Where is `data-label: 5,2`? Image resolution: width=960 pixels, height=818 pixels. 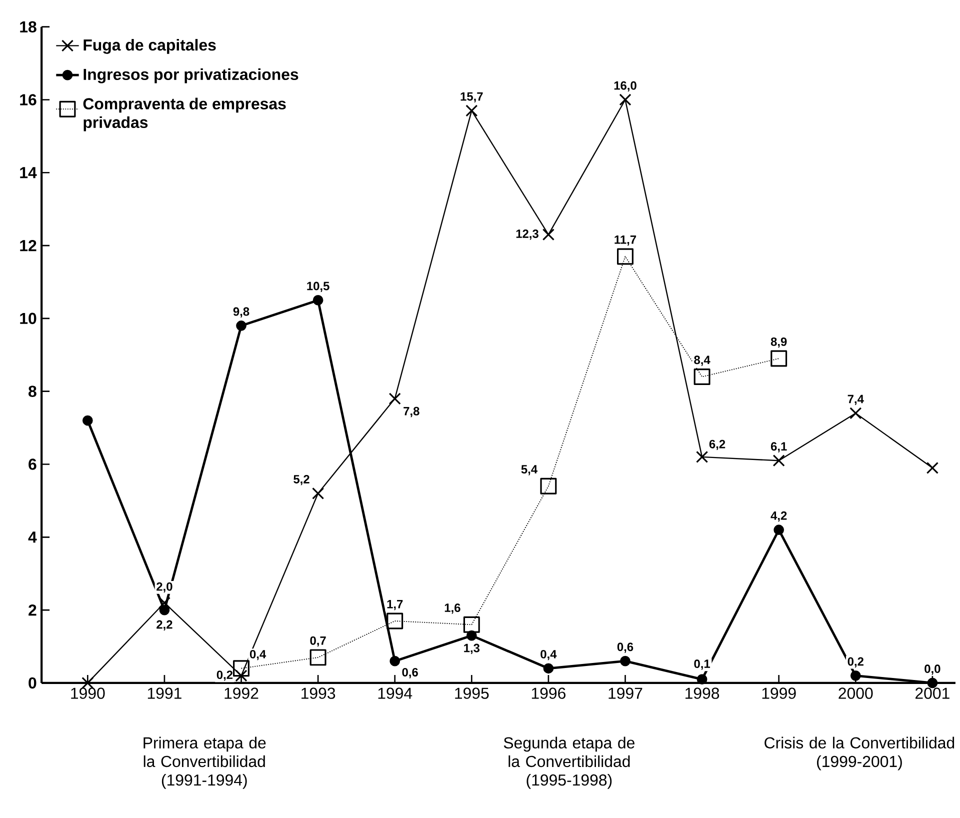 data-label: 5,2 is located at coordinates (302, 480).